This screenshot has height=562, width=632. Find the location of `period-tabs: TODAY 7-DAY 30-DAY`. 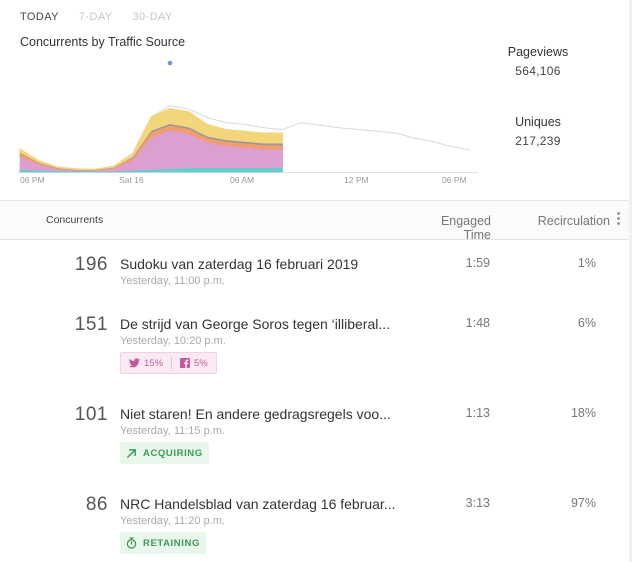

period-tabs: TODAY 7-DAY 30-DAY is located at coordinates (96, 17).